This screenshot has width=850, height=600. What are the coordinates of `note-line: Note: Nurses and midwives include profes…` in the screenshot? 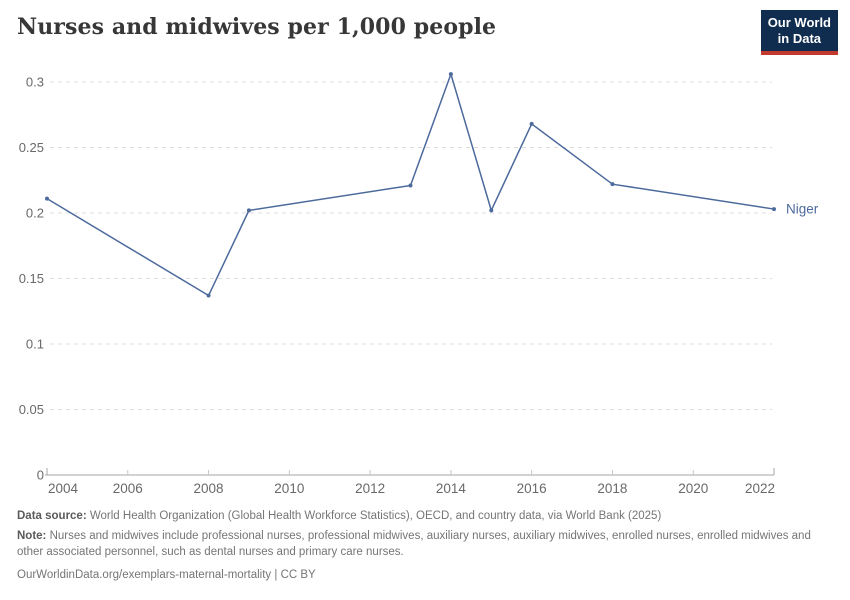 It's located at (426, 544).